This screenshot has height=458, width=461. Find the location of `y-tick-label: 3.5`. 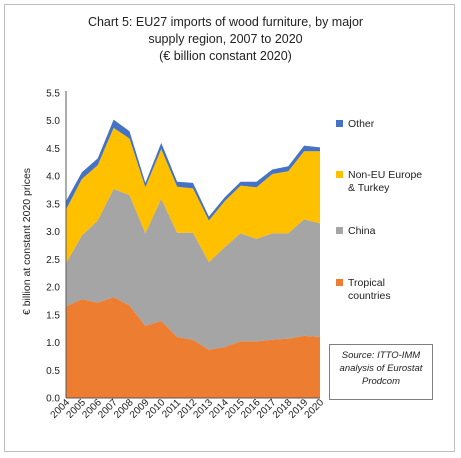

y-tick-label: 3.5 is located at coordinates (53, 204).